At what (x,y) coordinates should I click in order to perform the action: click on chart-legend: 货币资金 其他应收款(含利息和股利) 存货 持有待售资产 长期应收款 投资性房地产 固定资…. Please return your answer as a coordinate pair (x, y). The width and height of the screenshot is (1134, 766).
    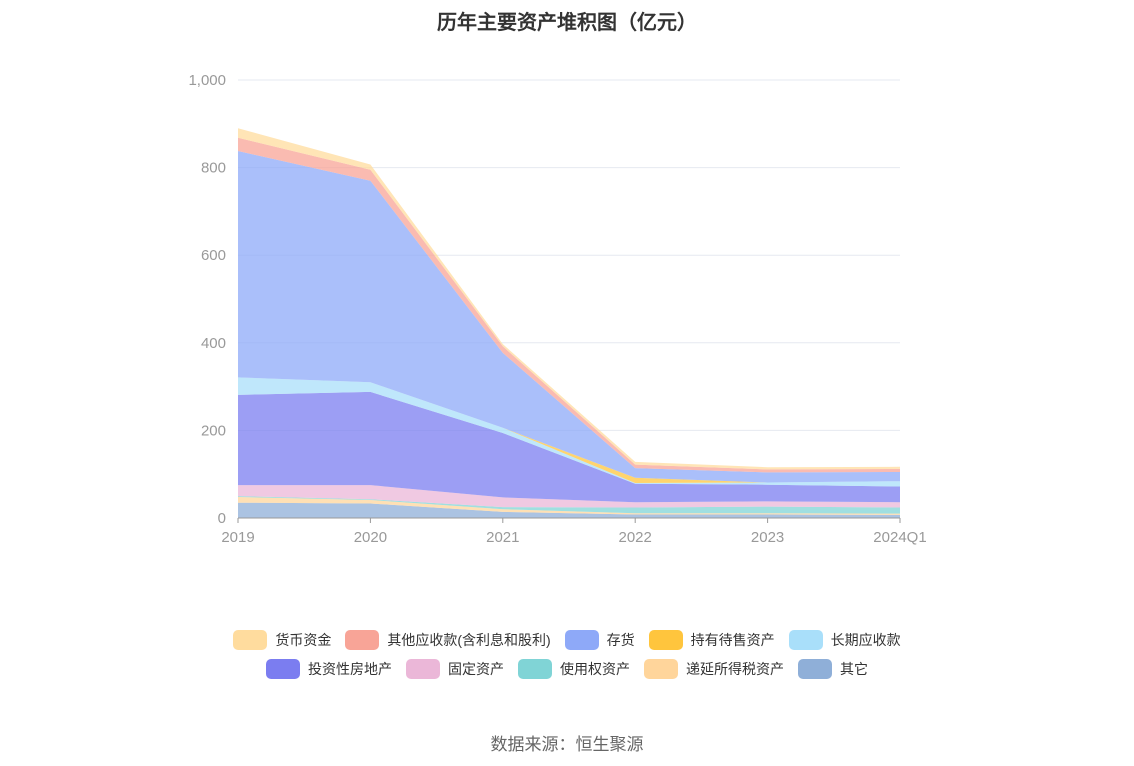
    Looking at the image, I should click on (567, 659).